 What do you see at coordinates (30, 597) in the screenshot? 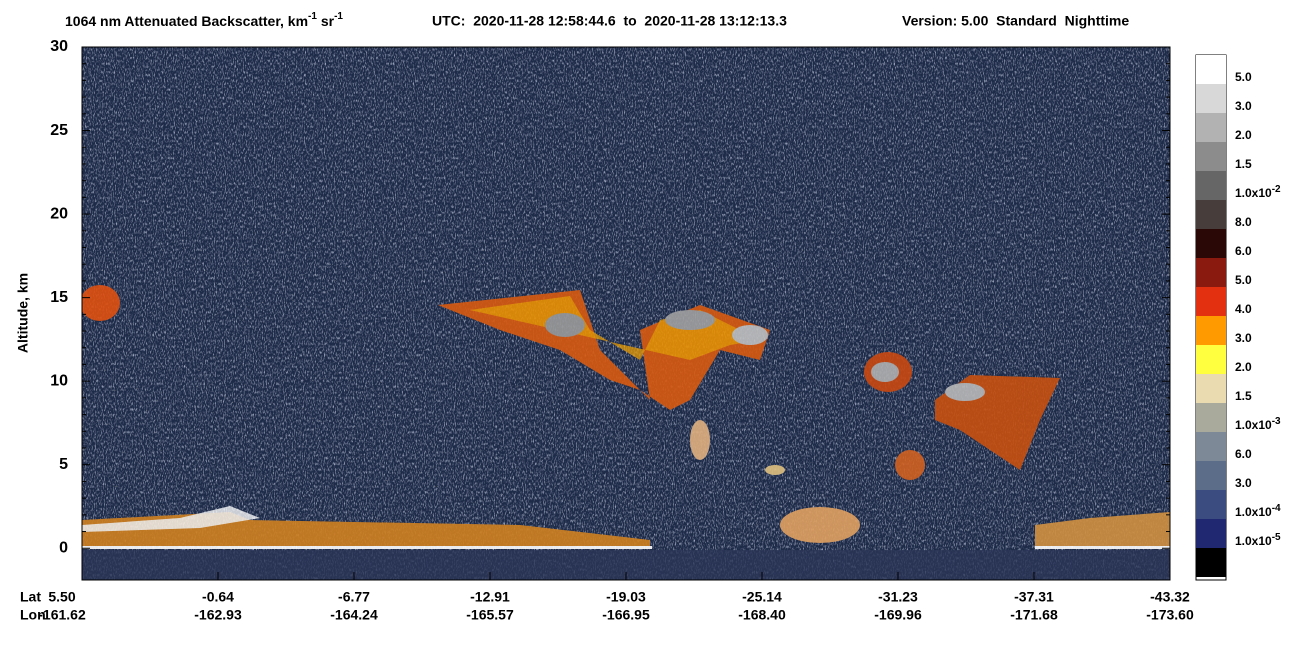
I see `x-row-name: Lat` at bounding box center [30, 597].